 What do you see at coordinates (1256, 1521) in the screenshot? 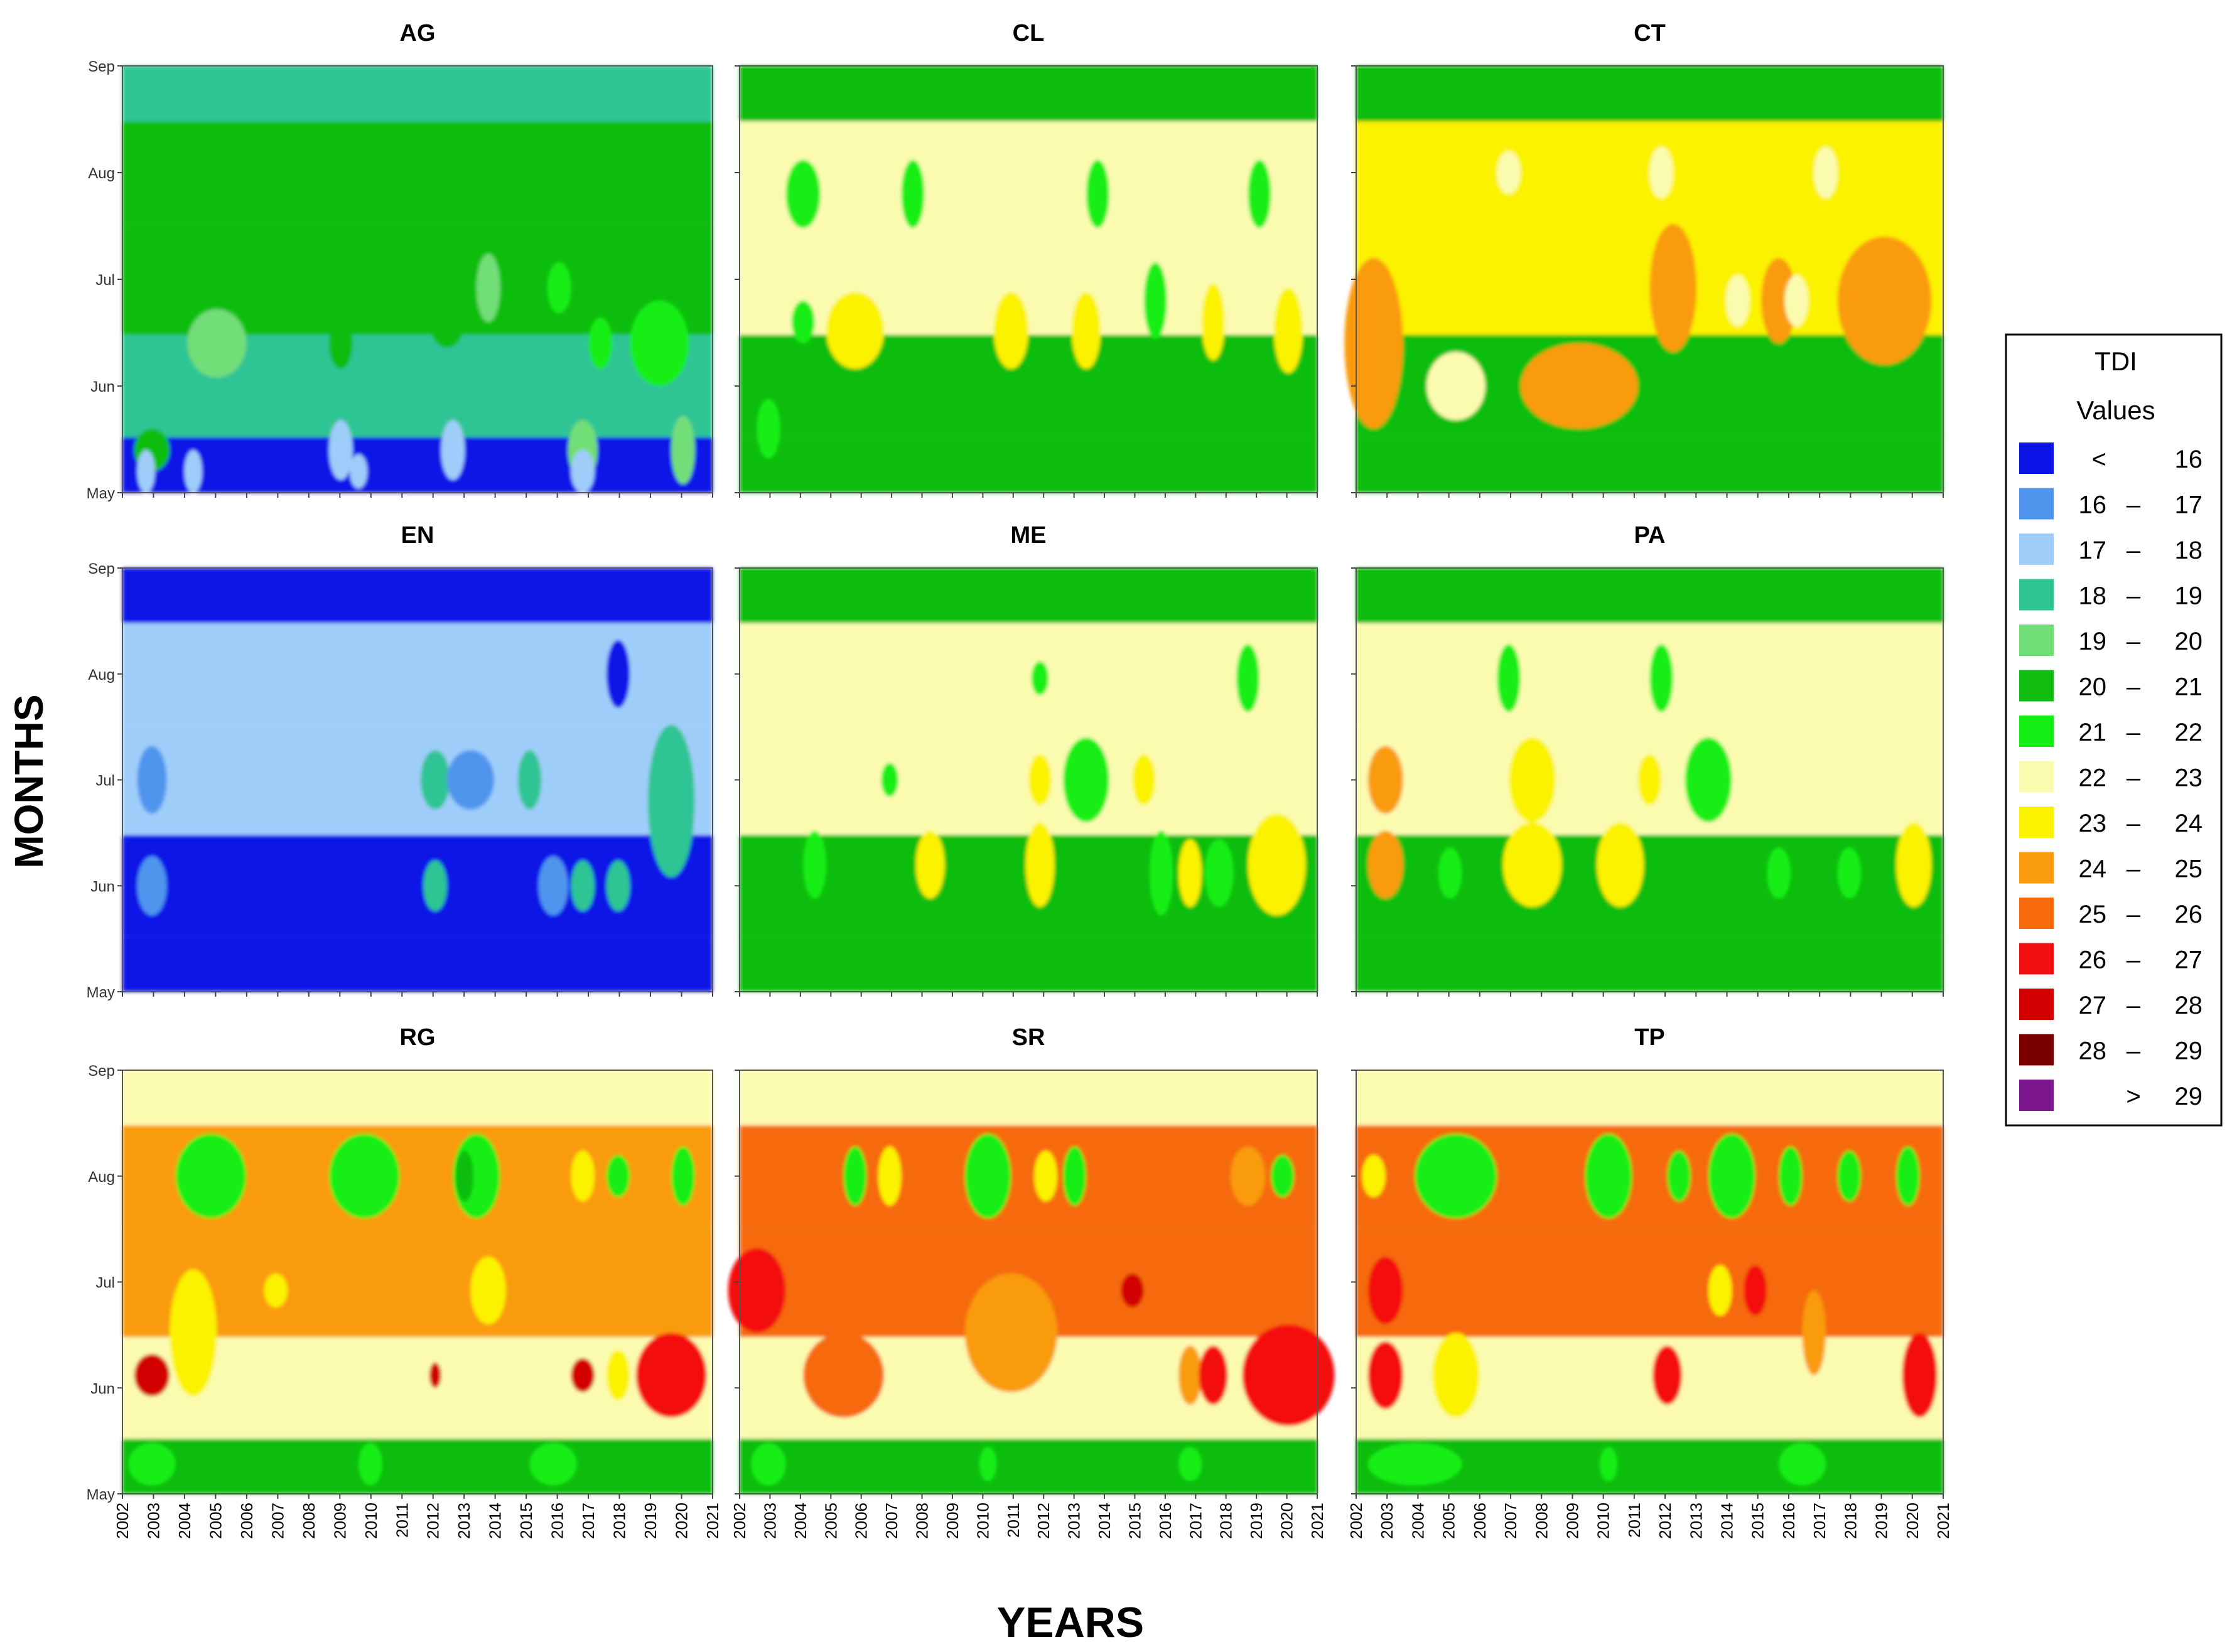
I see `year-label: 2019` at bounding box center [1256, 1521].